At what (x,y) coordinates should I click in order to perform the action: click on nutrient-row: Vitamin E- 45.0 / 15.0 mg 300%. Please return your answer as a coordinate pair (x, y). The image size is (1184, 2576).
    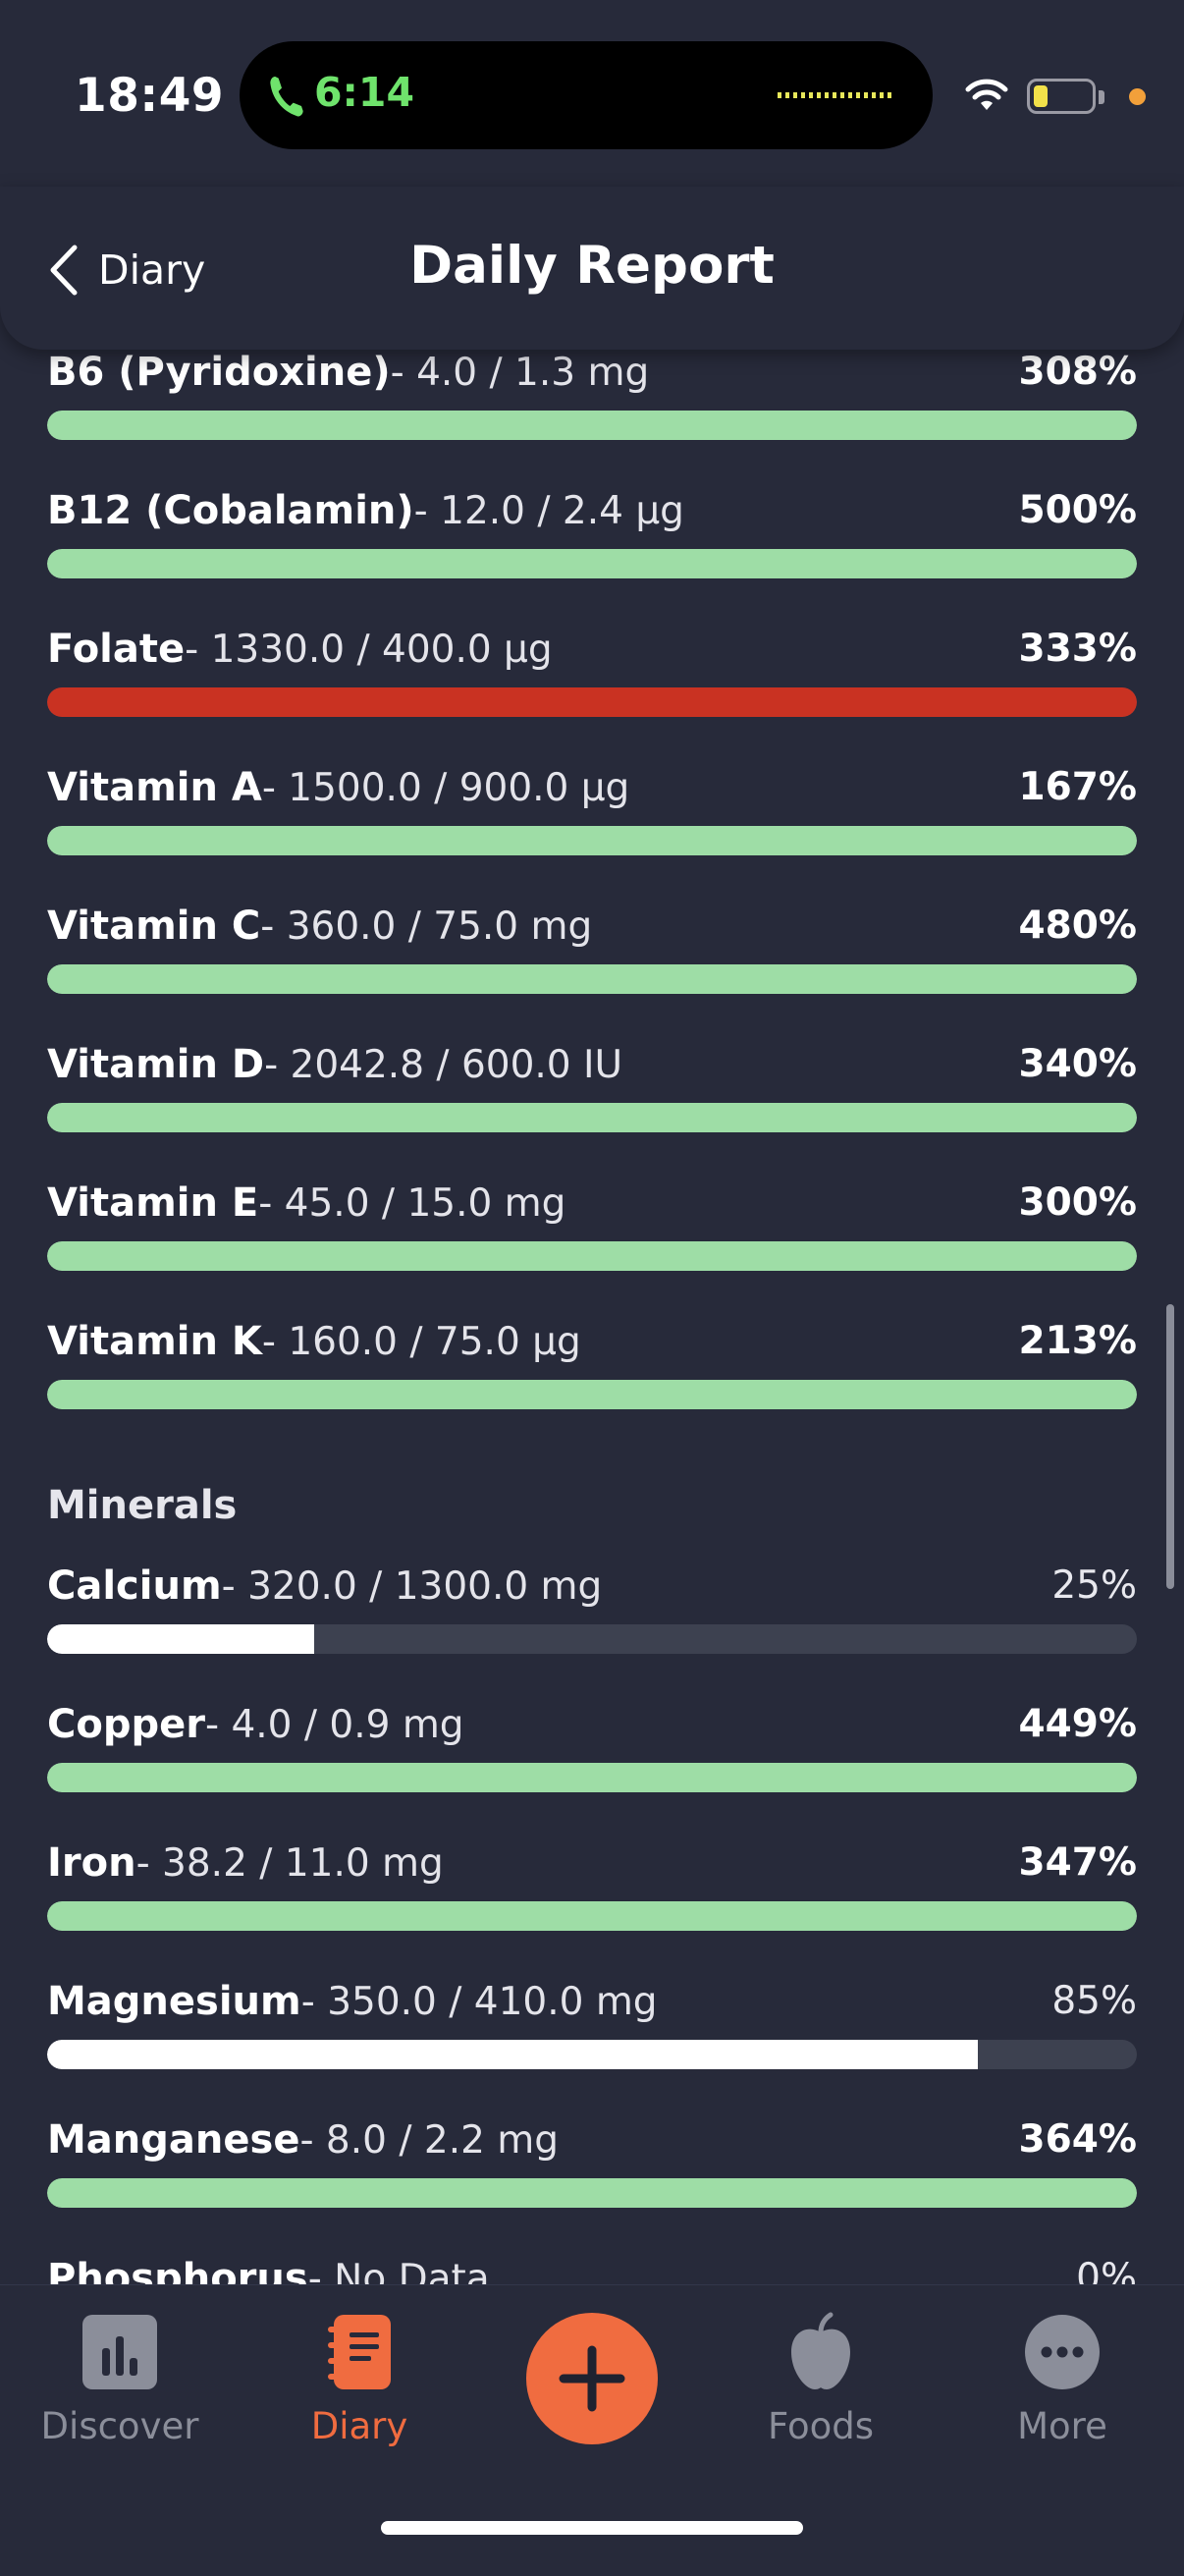
    Looking at the image, I should click on (592, 1239).